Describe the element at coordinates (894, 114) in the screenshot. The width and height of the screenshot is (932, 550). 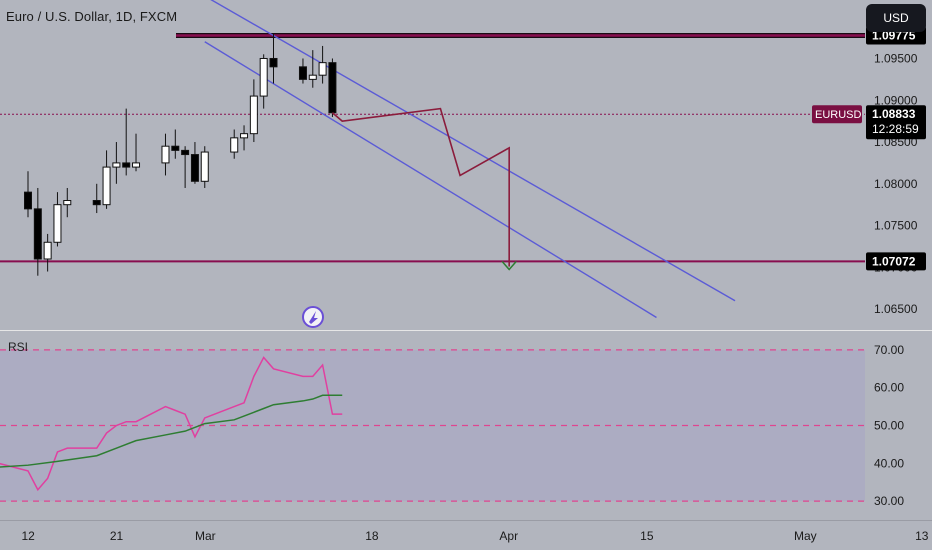
I see `last-price-label: 1.08833` at that location.